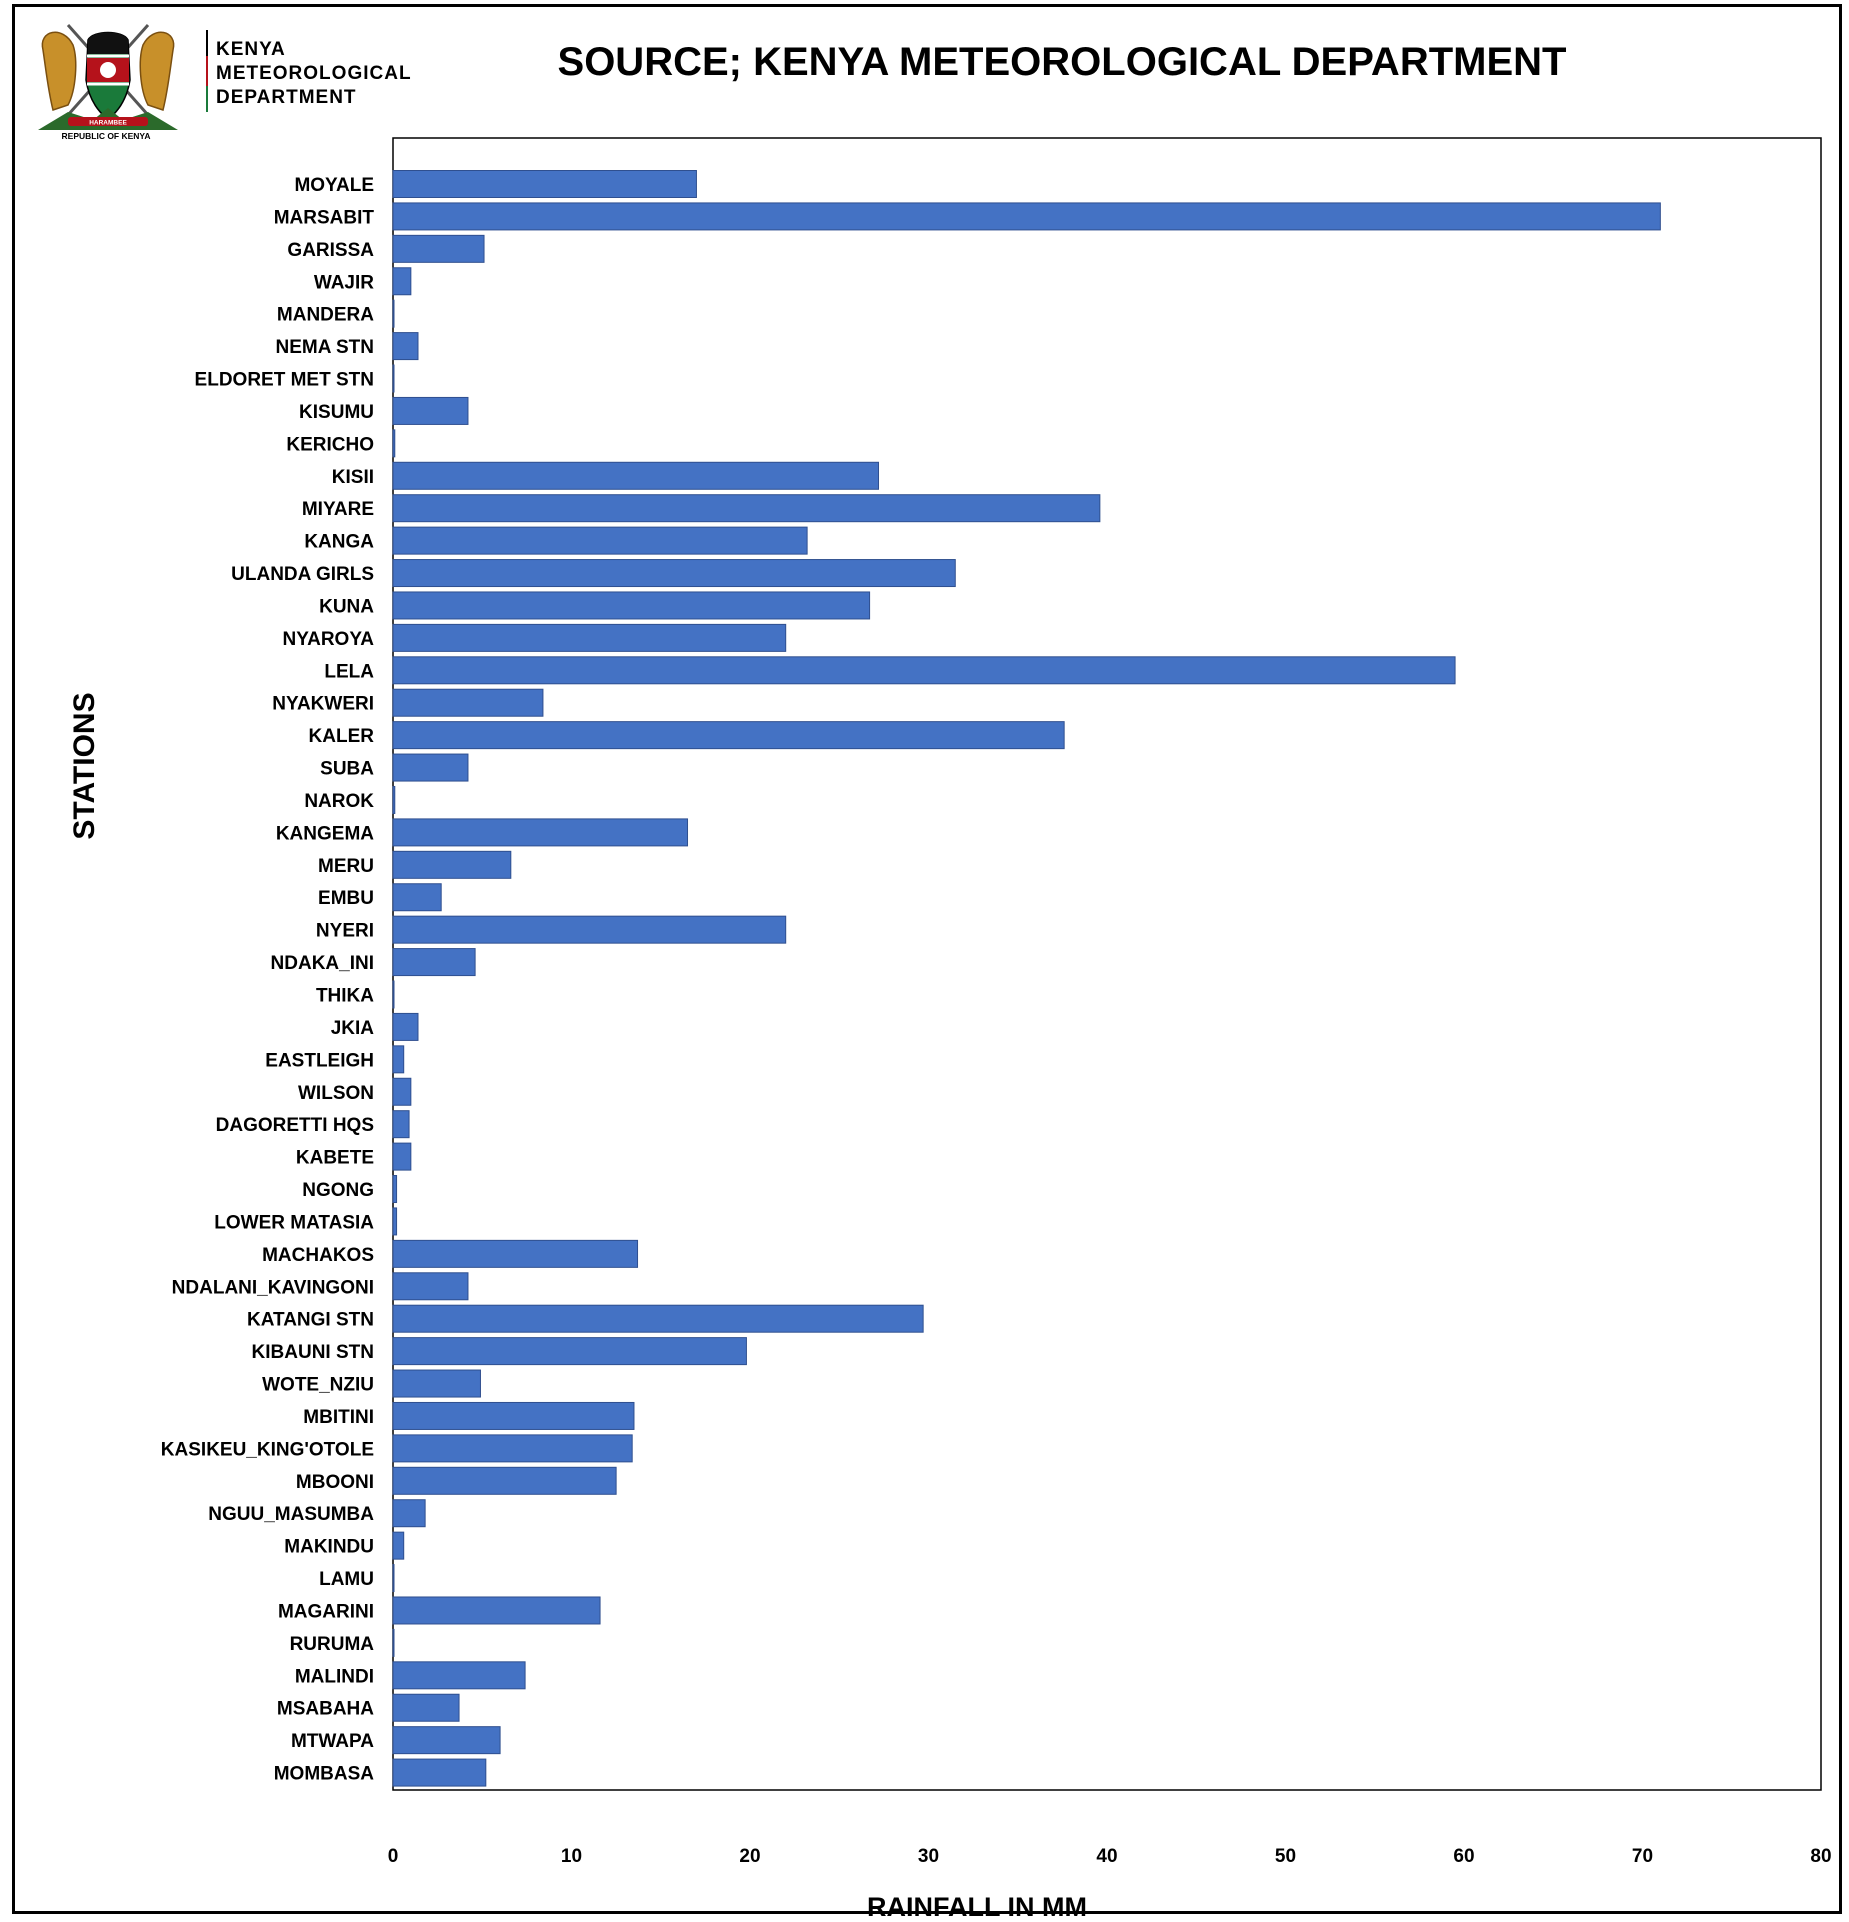 This screenshot has height=1922, width=1849. Describe the element at coordinates (335, 1482) in the screenshot. I see `category-label: MBOONI` at that location.